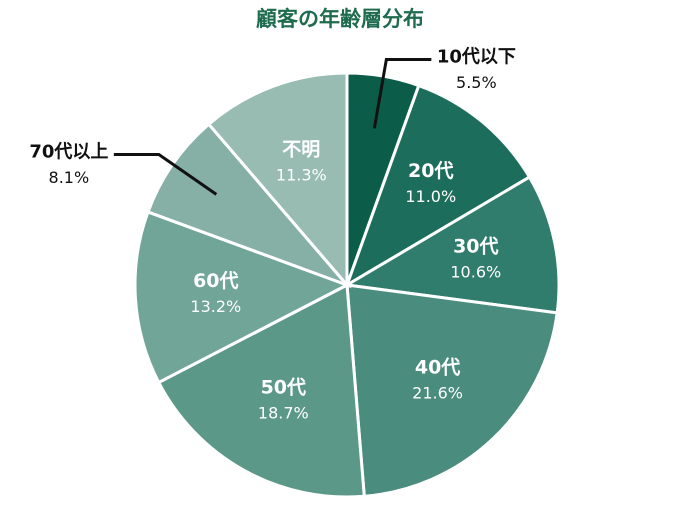 The height and width of the screenshot is (514, 680). What do you see at coordinates (430, 171) in the screenshot?
I see `slice-label: 20代` at bounding box center [430, 171].